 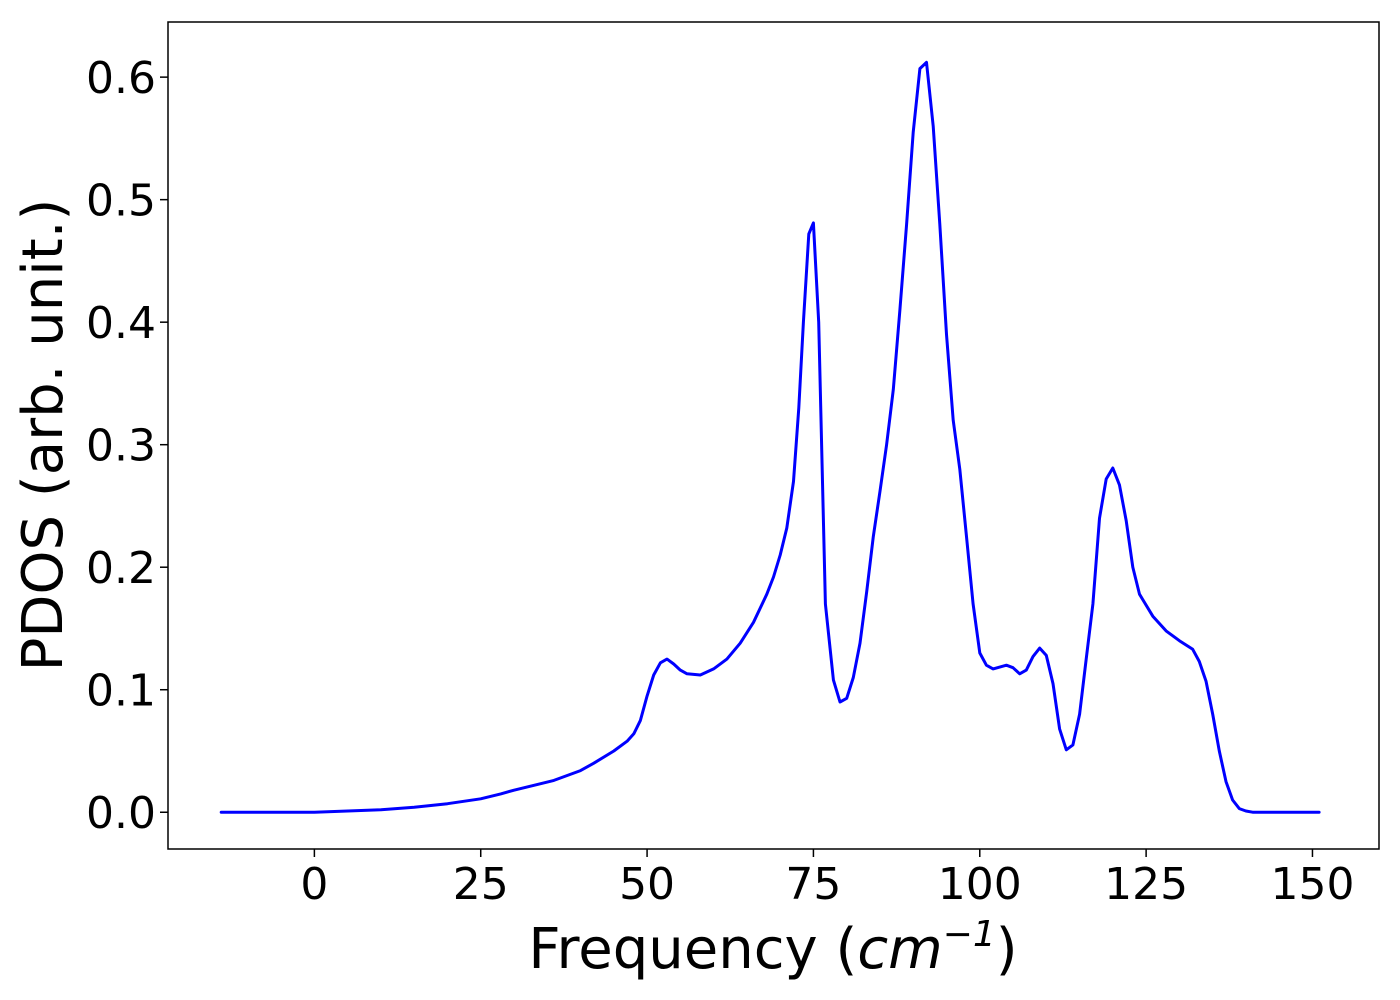 I want to click on x-tick-label: 75, so click(x=813, y=884).